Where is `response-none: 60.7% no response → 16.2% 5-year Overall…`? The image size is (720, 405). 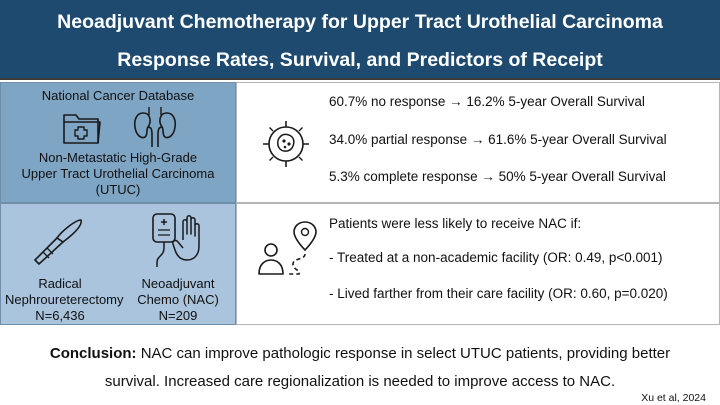
response-none: 60.7% no response → 16.2% 5-year Overall… is located at coordinates (487, 101).